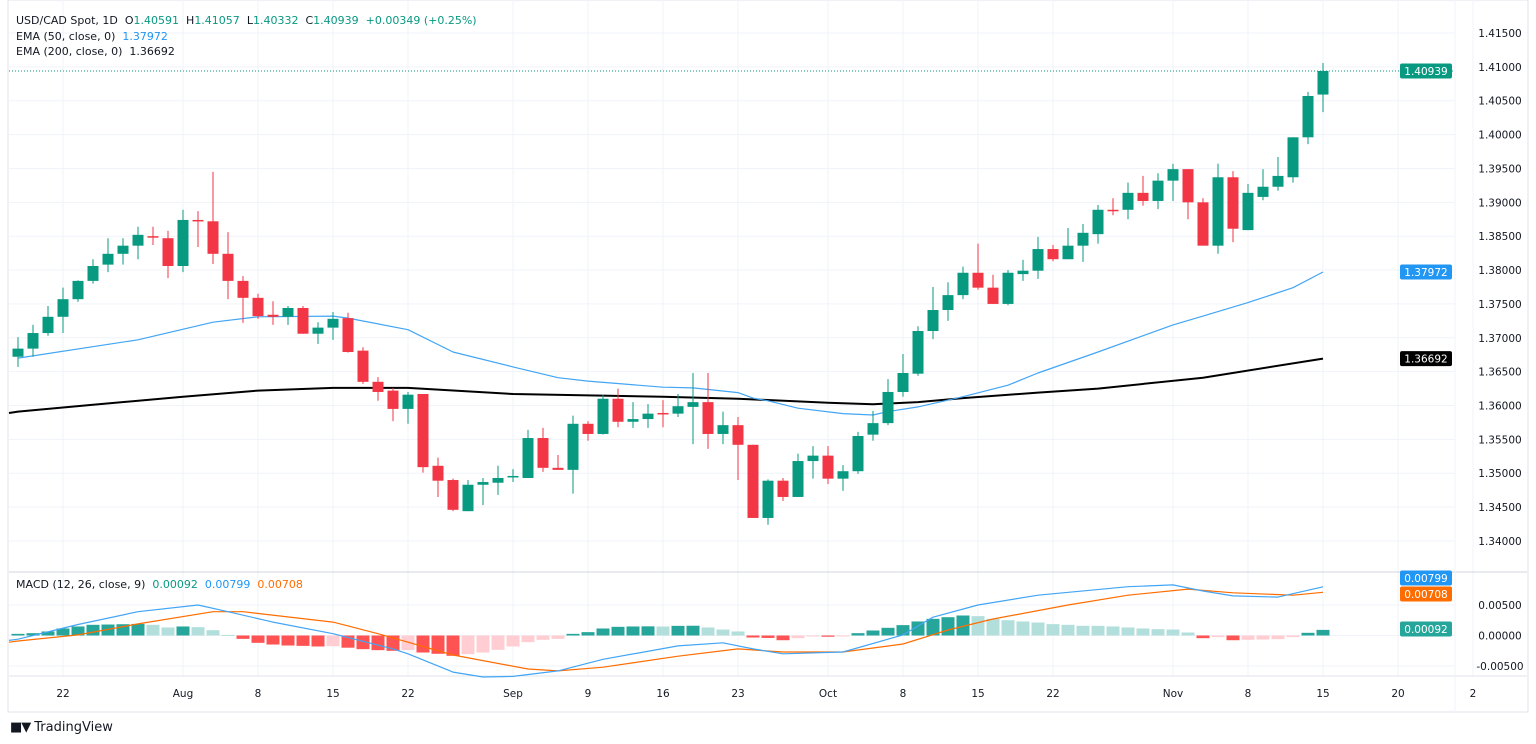 This screenshot has height=744, width=1536. Describe the element at coordinates (183, 694) in the screenshot. I see `time-tick-label: Aug` at that location.